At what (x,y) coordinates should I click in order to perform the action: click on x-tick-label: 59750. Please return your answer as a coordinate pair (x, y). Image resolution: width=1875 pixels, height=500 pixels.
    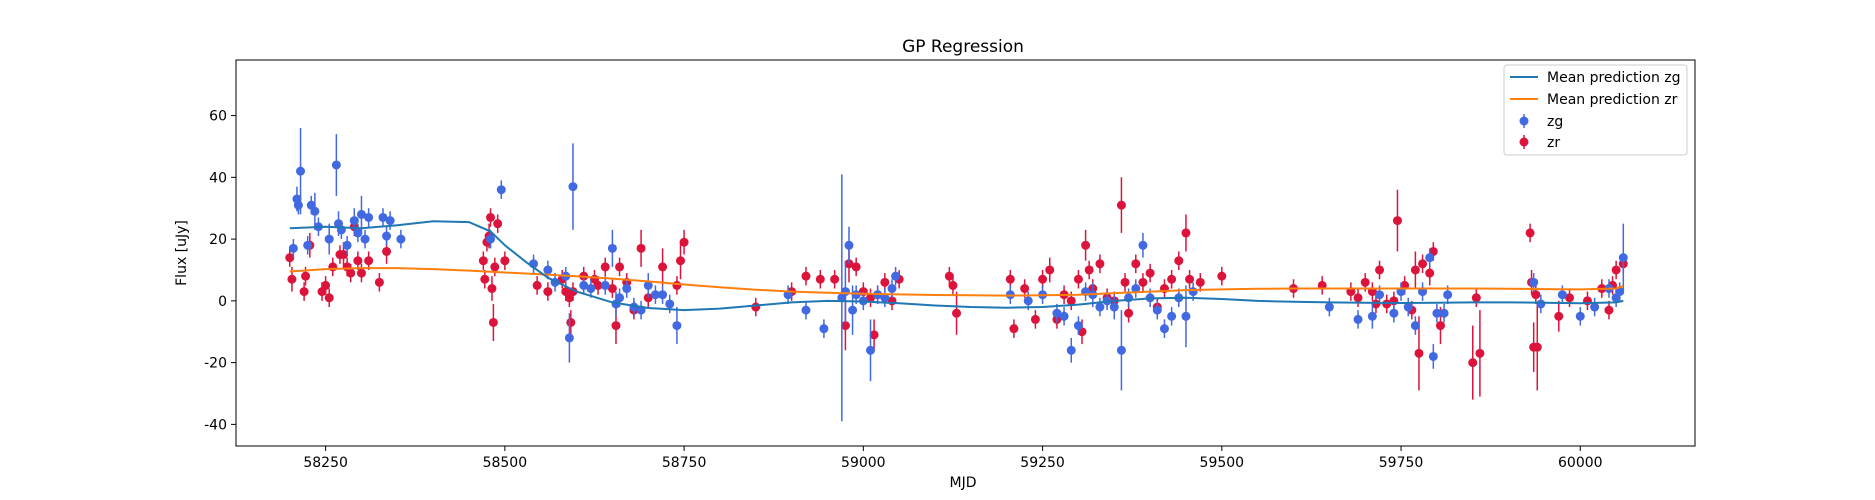
    Looking at the image, I should click on (1401, 463).